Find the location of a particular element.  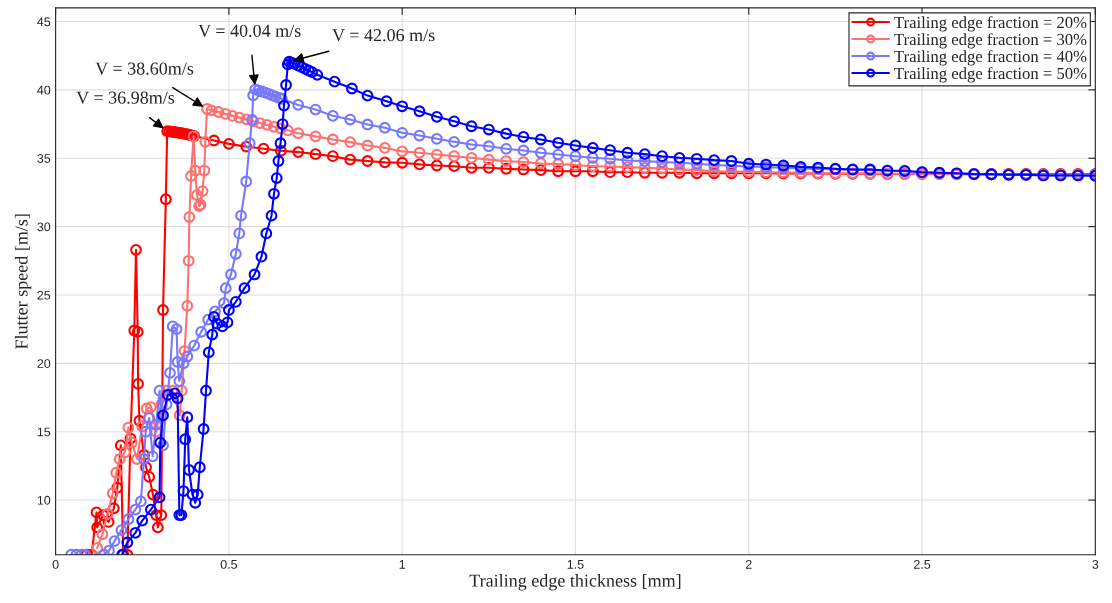

y-tick-label: 40 is located at coordinates (44, 90).